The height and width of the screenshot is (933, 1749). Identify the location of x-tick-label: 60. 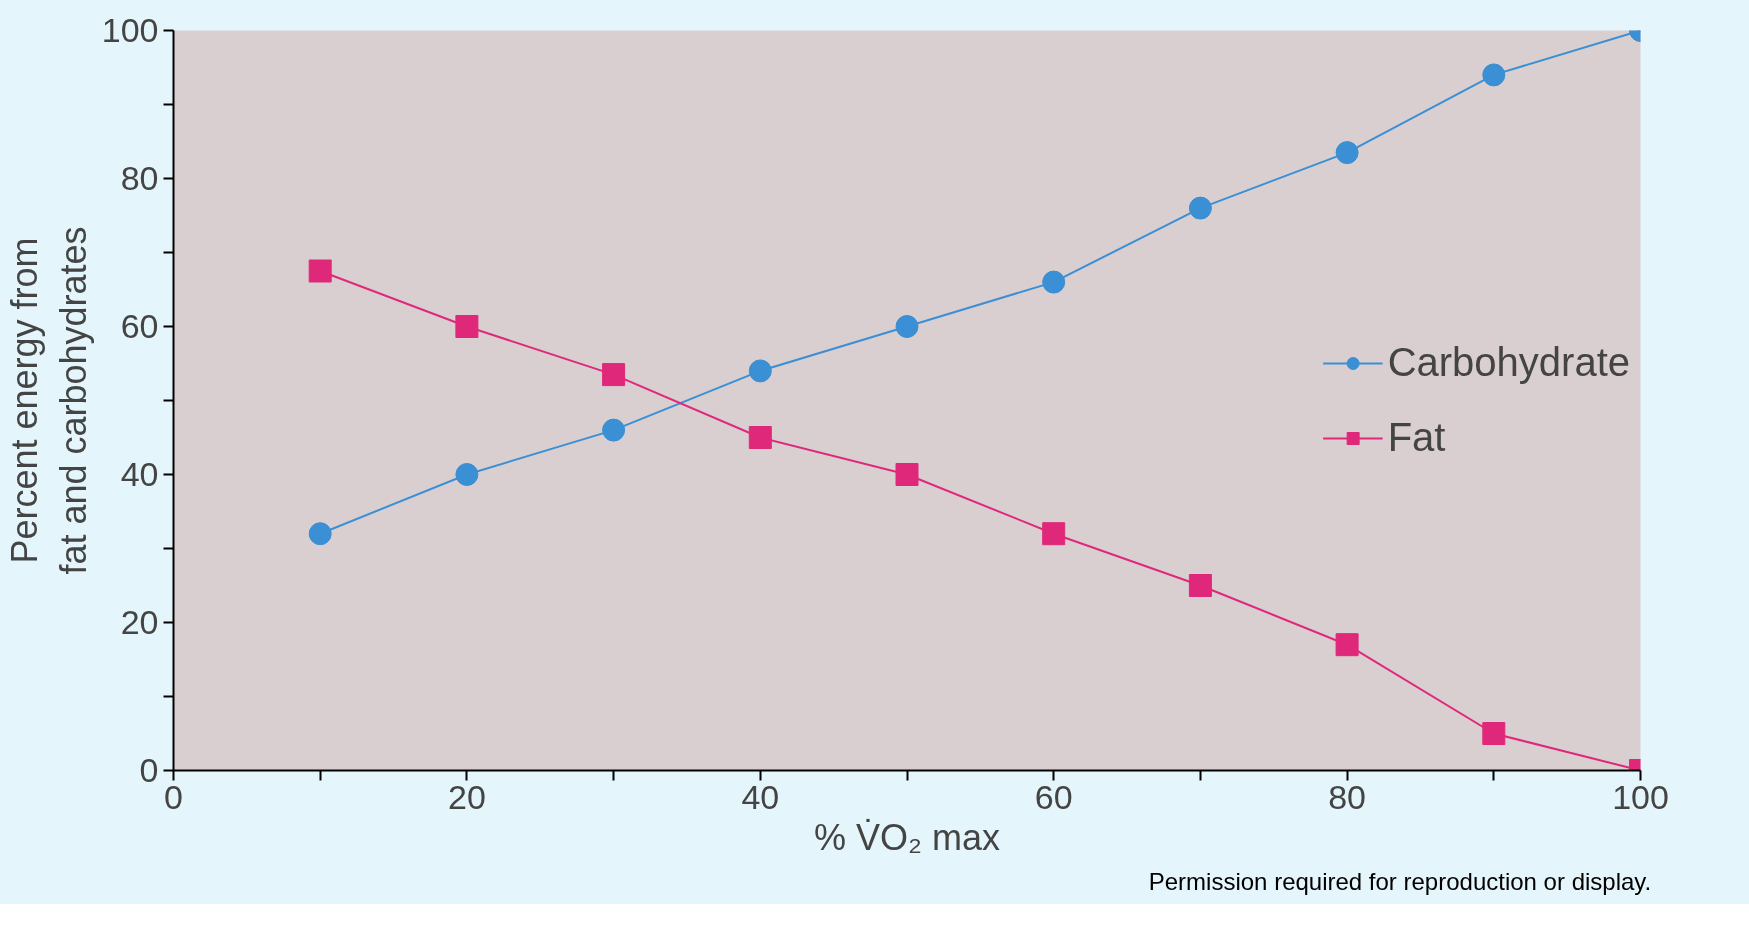
(1053, 796).